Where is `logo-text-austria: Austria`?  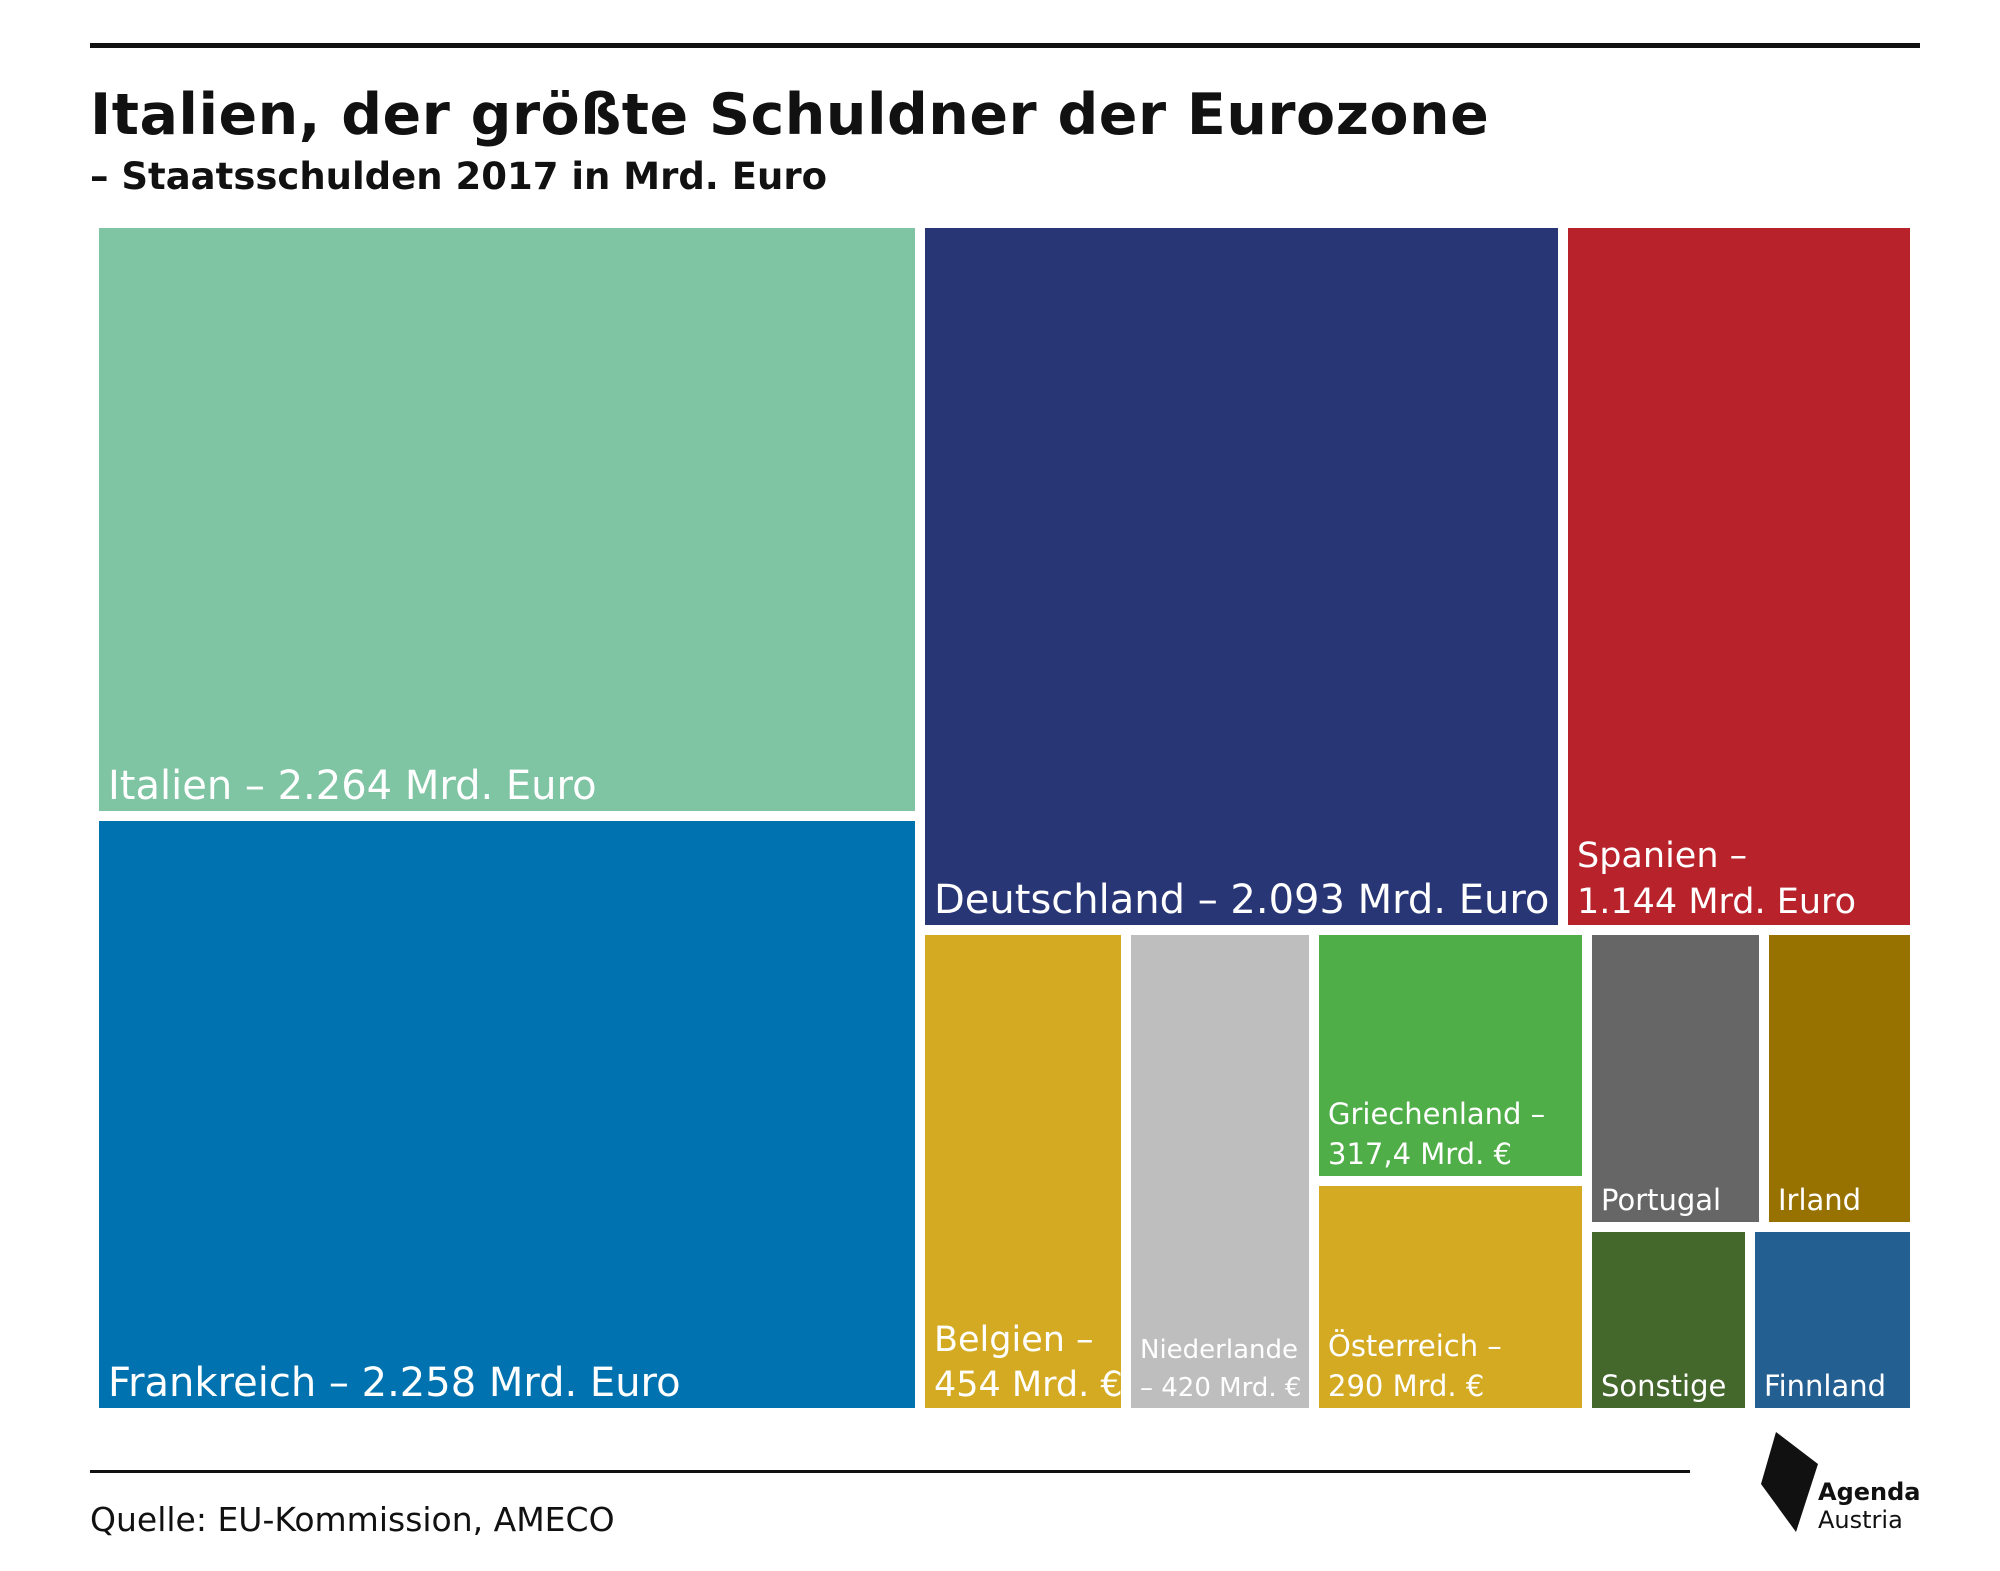 logo-text-austria: Austria is located at coordinates (1860, 1520).